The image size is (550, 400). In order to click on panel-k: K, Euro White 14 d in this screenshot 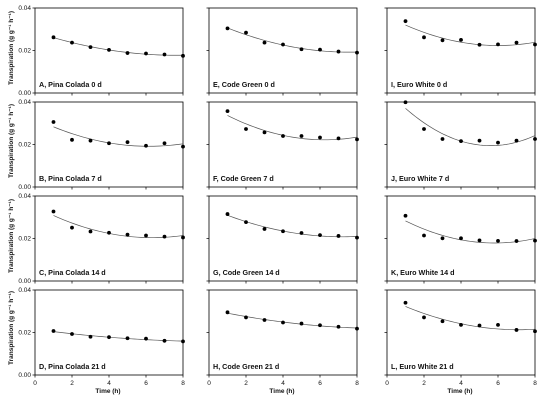, I will do `click(460, 239)`.